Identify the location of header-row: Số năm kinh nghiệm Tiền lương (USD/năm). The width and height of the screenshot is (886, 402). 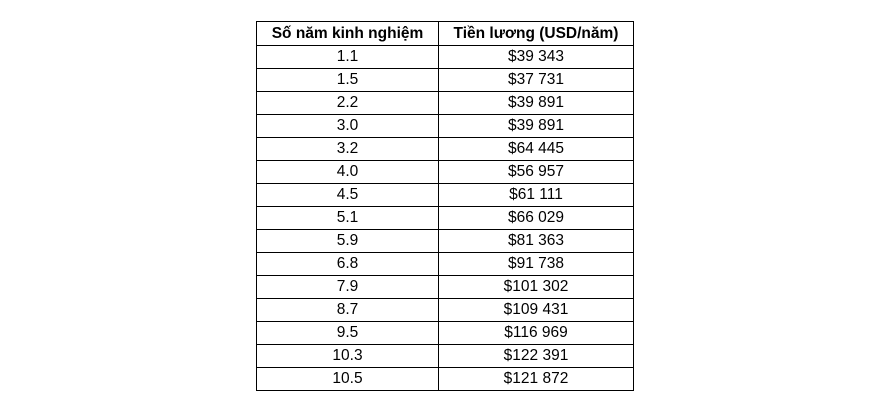
(445, 33).